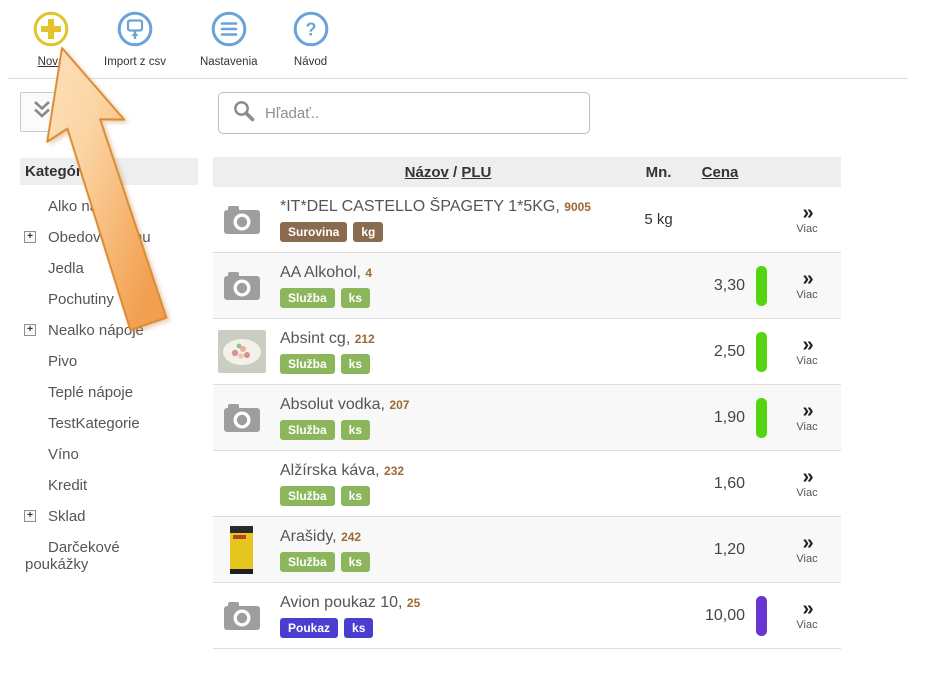 This screenshot has width=932, height=687. I want to click on category-label: Pochutiny, so click(81, 299).